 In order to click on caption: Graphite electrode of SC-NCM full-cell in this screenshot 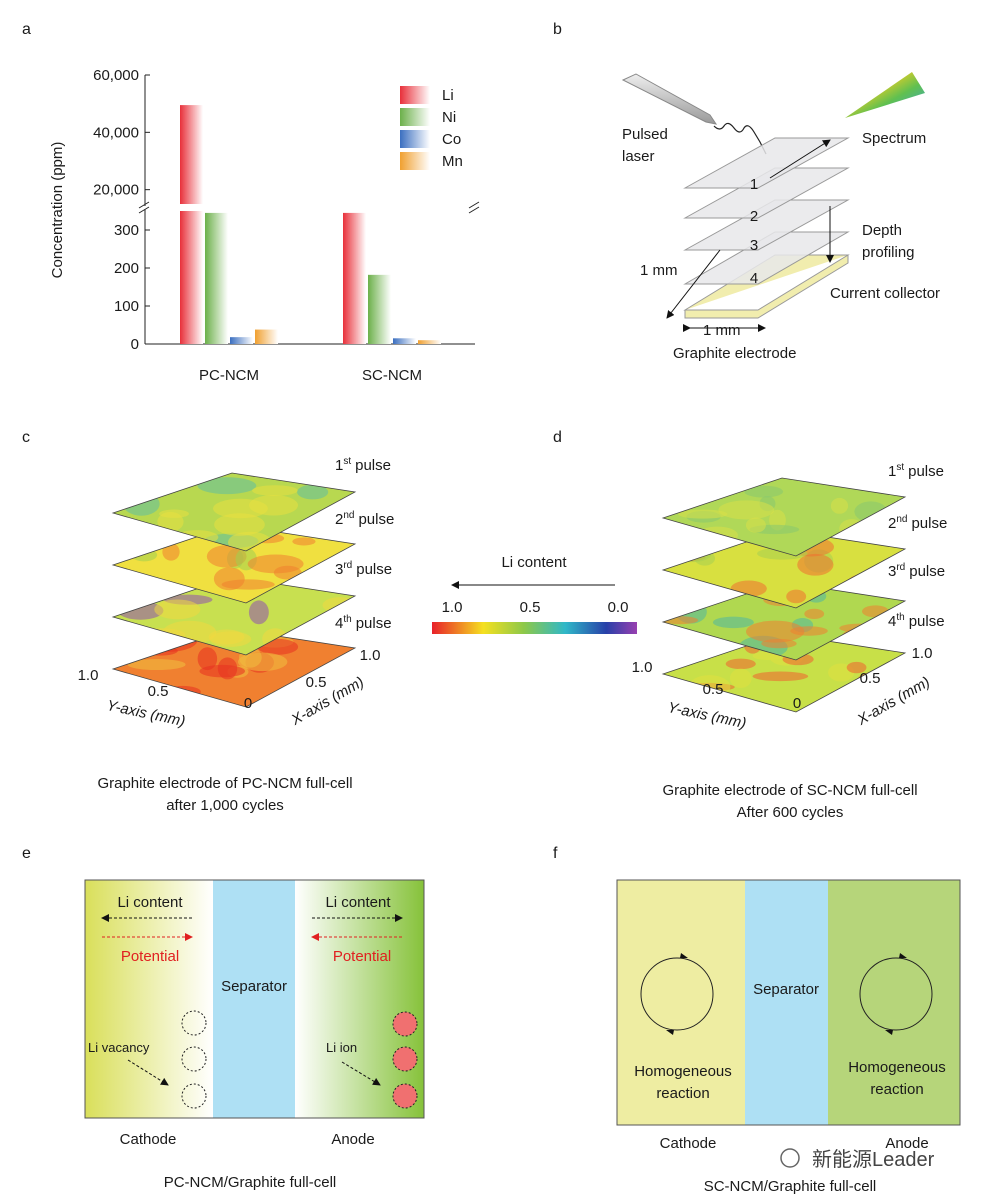, I will do `click(789, 790)`.